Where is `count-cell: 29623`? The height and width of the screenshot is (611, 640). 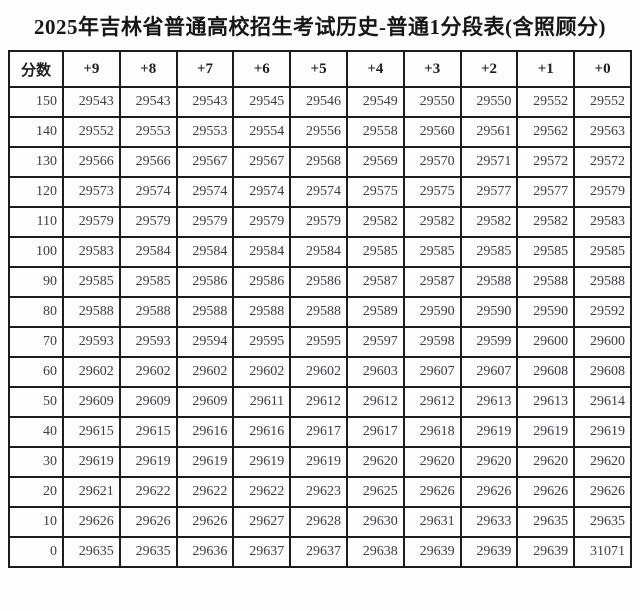
count-cell: 29623 is located at coordinates (318, 492).